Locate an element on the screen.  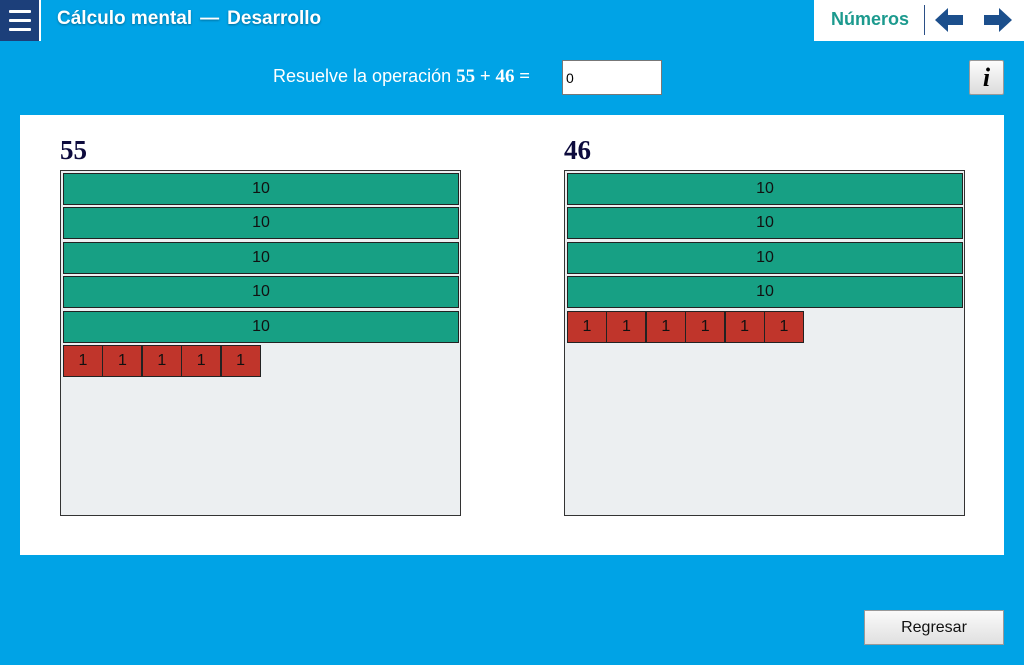
instruction: Resuelve la operación 55 + 46 = is located at coordinates (401, 77).